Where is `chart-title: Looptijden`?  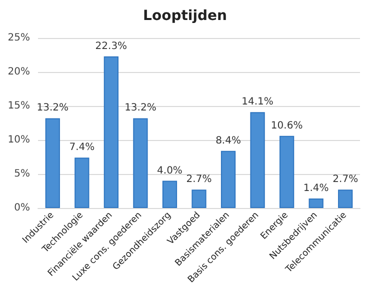 chart-title: Looptijden is located at coordinates (185, 16).